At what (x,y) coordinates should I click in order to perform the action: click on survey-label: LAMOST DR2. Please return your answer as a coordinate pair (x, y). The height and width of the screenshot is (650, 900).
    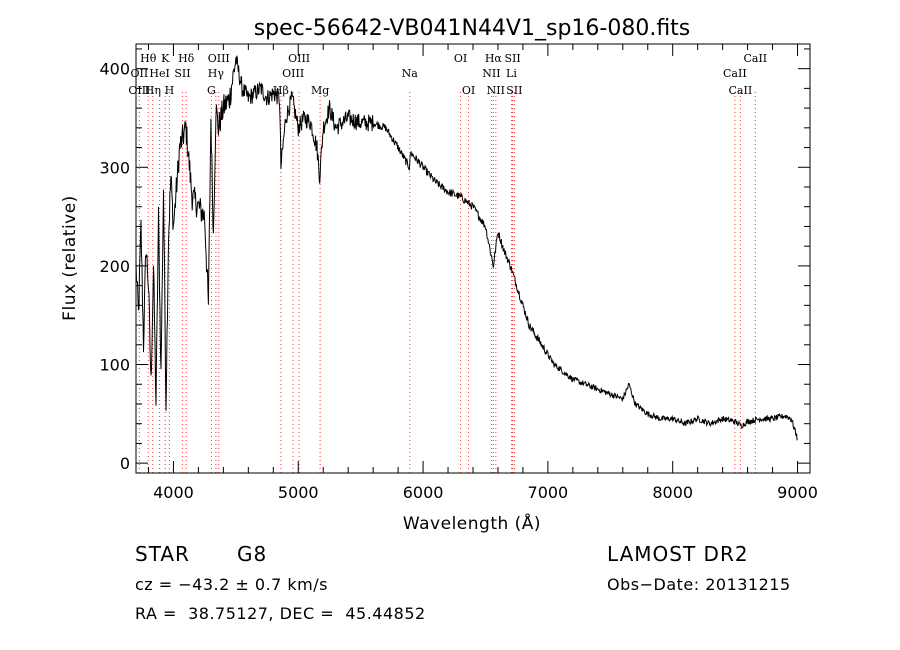
    Looking at the image, I should click on (678, 554).